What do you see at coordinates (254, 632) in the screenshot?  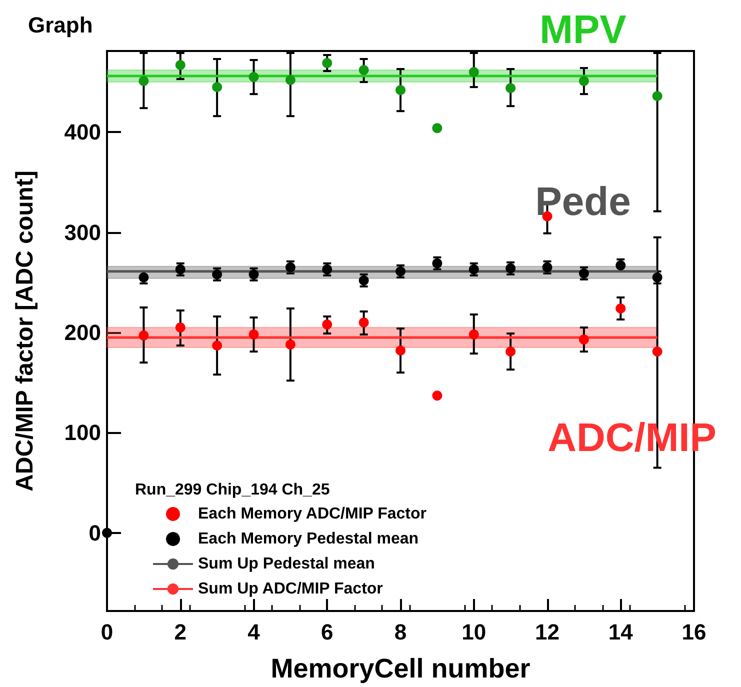 I see `x-tick-label: 4` at bounding box center [254, 632].